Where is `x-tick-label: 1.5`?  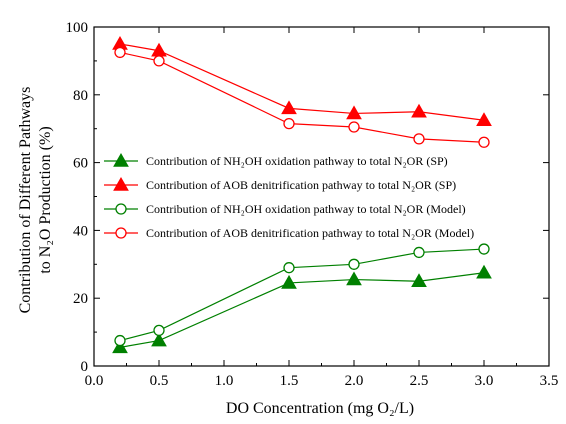 x-tick-label: 1.5 is located at coordinates (289, 381).